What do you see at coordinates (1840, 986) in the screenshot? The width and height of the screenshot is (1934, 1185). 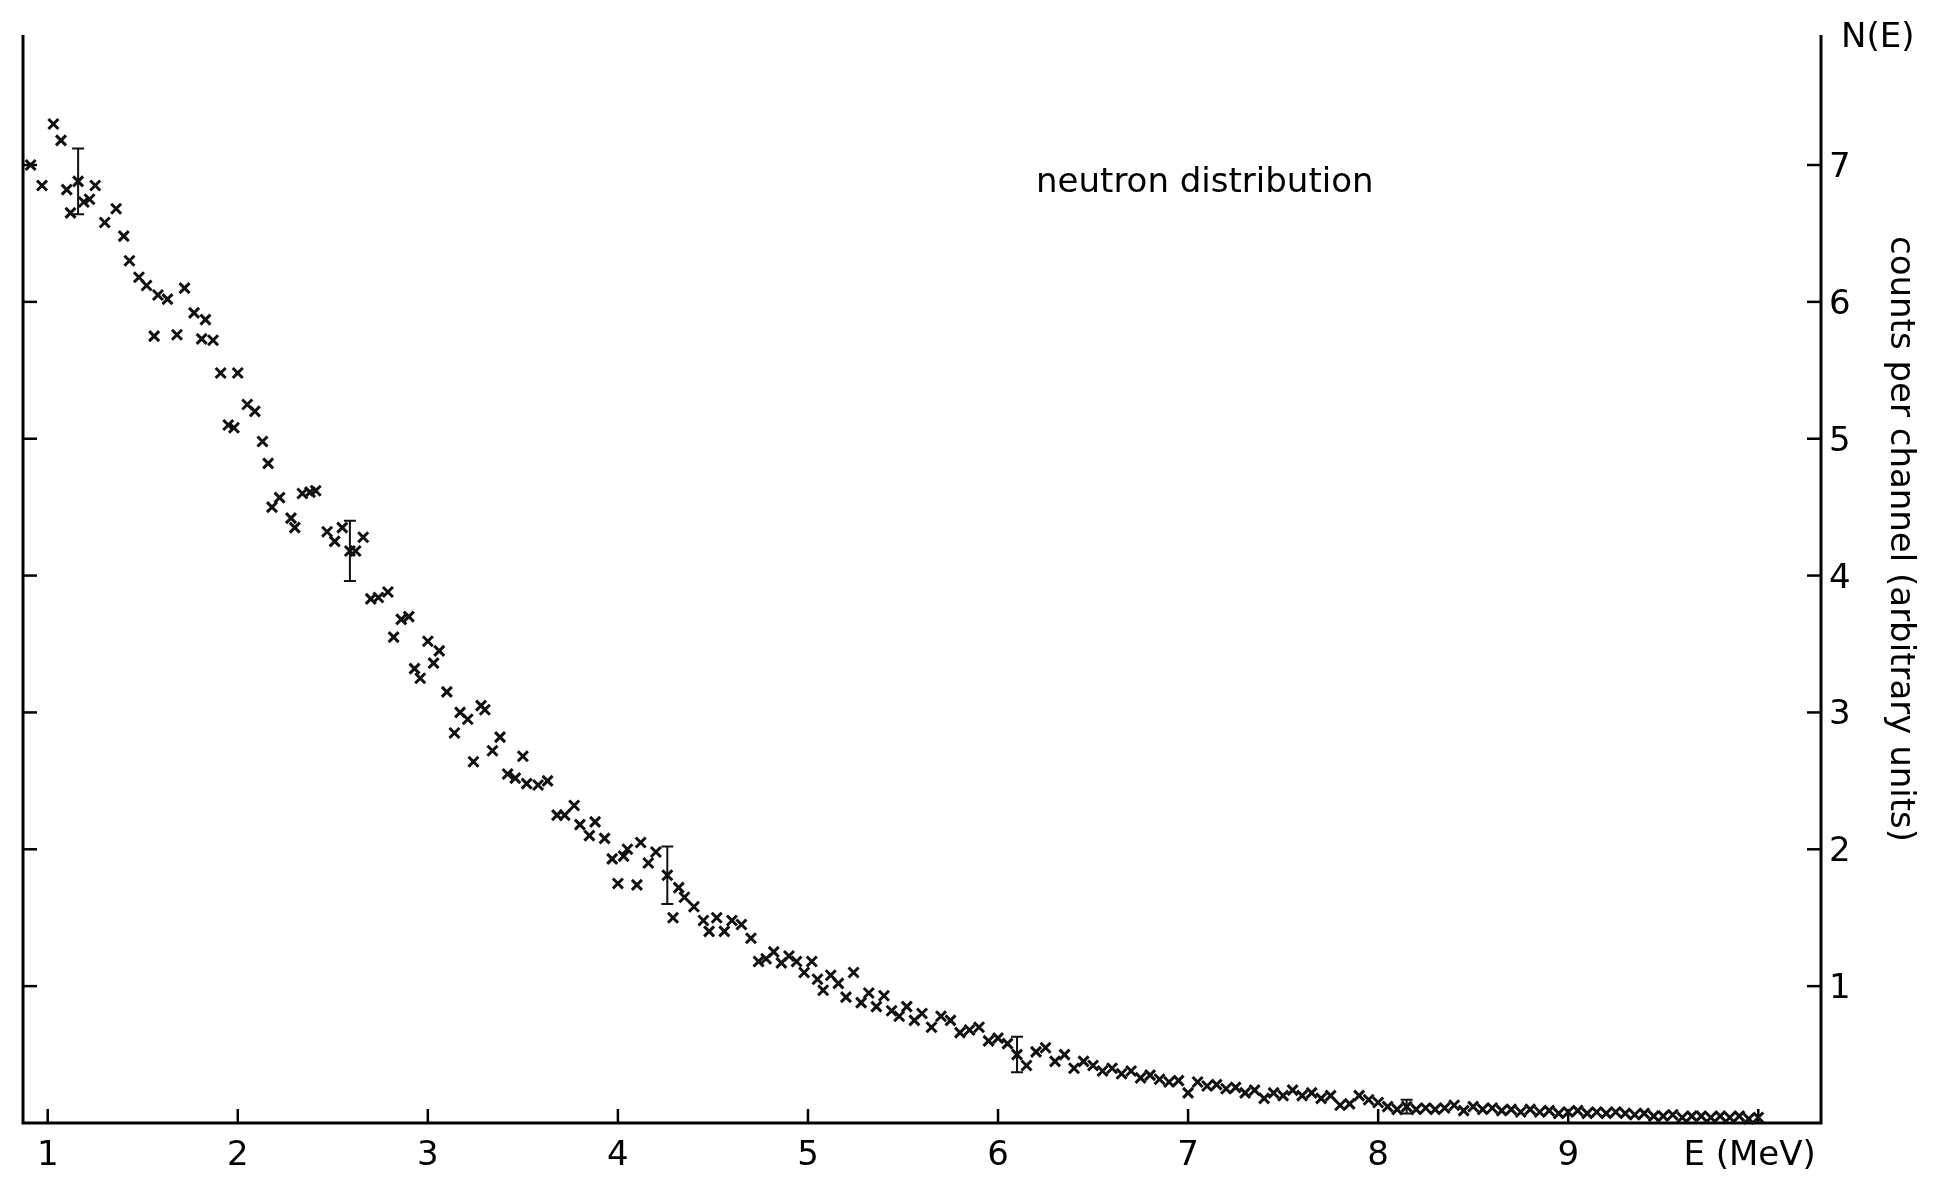 I see `y-tick-label: 1` at bounding box center [1840, 986].